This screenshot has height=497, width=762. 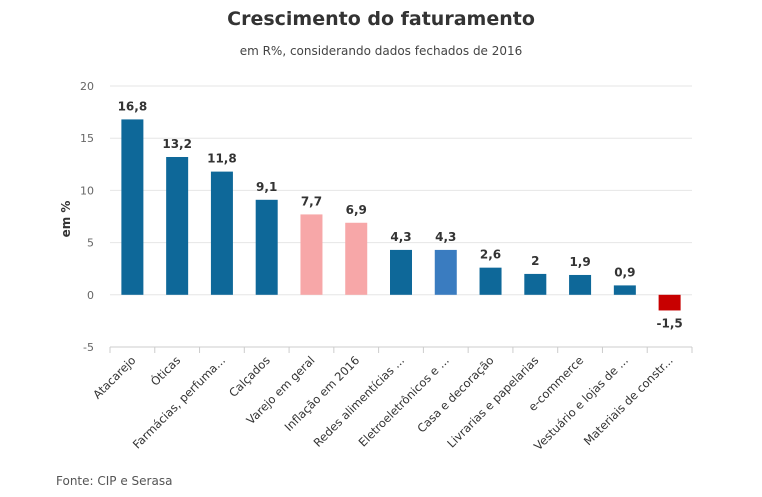 I want to click on x-tick-label: Atacarejo, so click(x=114, y=377).